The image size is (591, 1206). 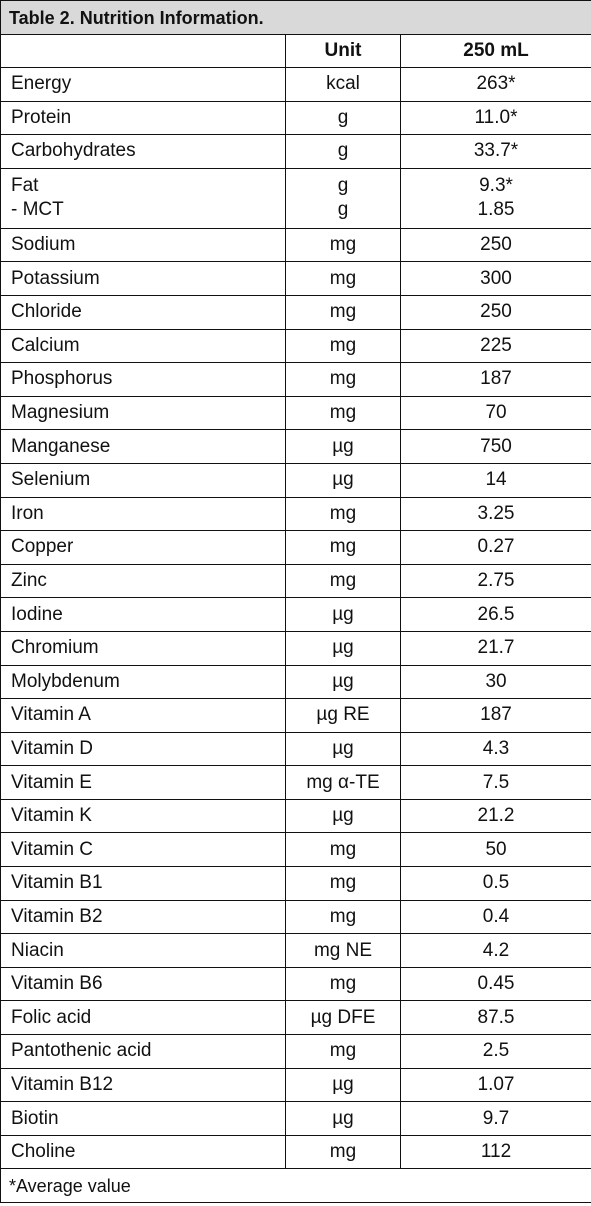 I want to click on value-cell: 1.07, so click(x=495, y=1085).